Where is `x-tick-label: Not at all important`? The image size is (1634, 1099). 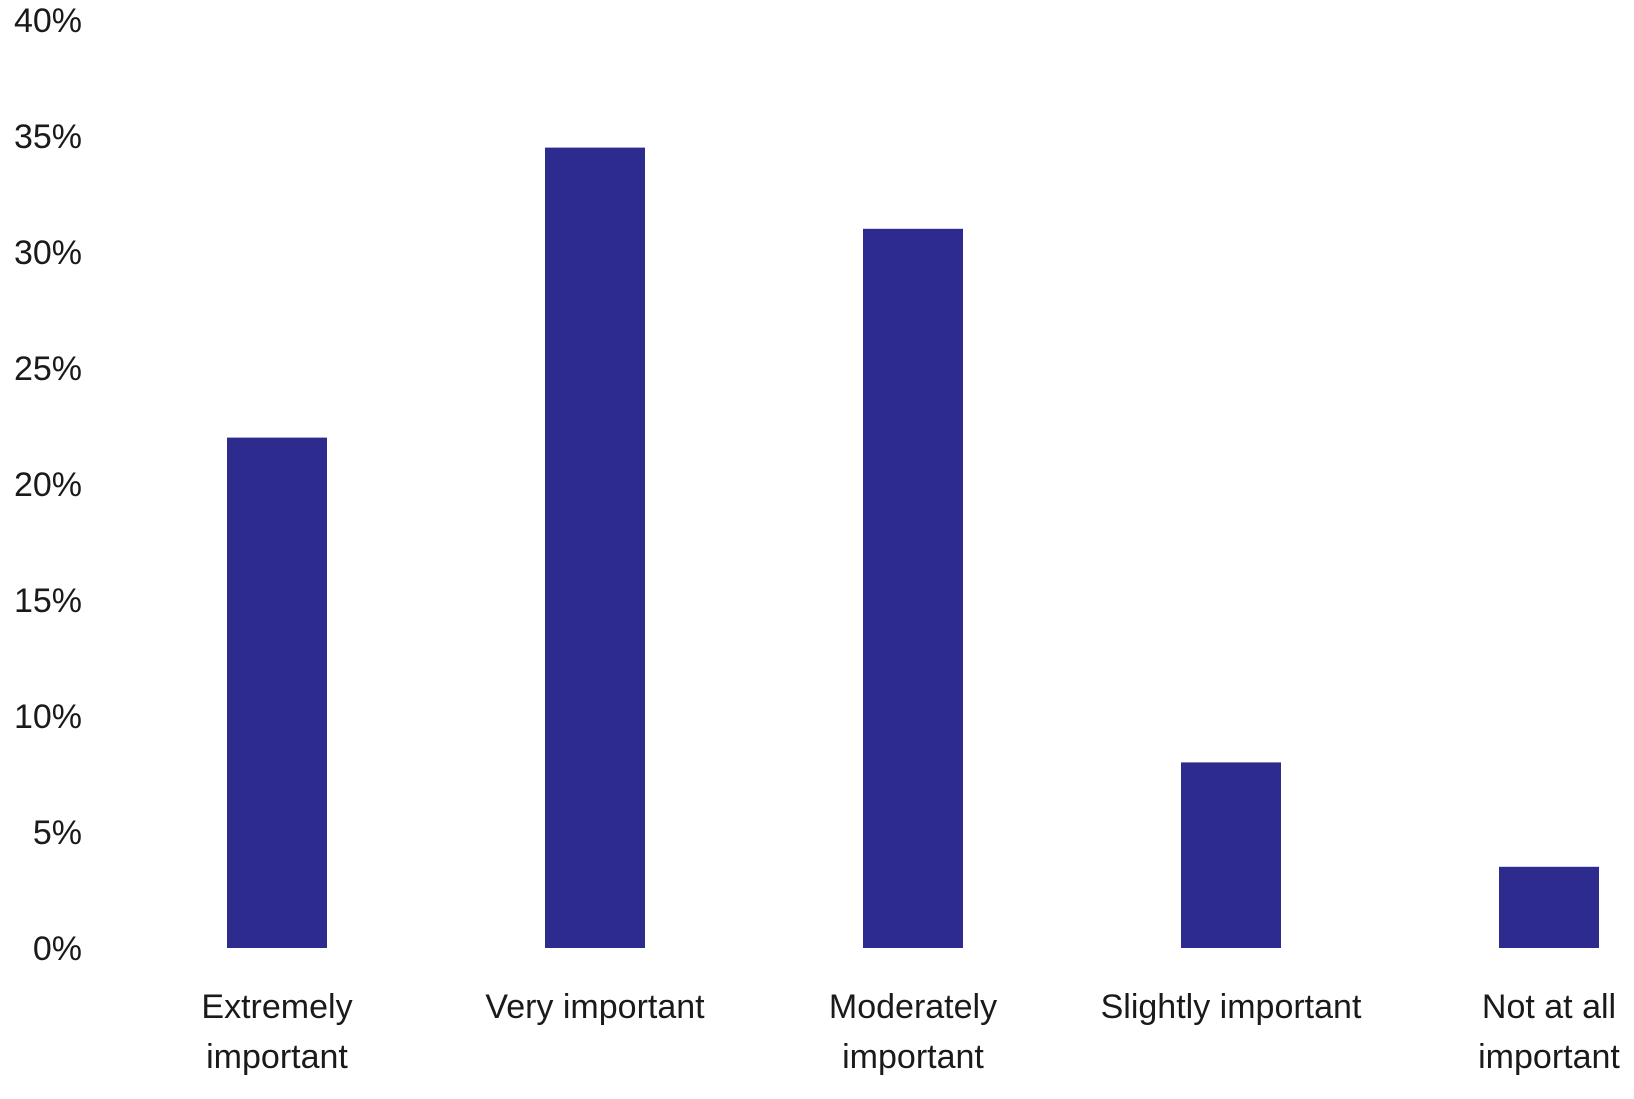
x-tick-label: Not at all important is located at coordinates (1549, 1032).